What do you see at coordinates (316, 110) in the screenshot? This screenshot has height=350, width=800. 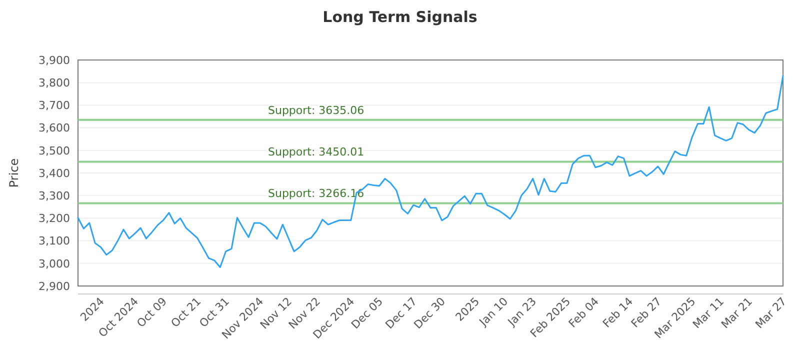 I see `ref-line-label: Support: 3635.06` at bounding box center [316, 110].